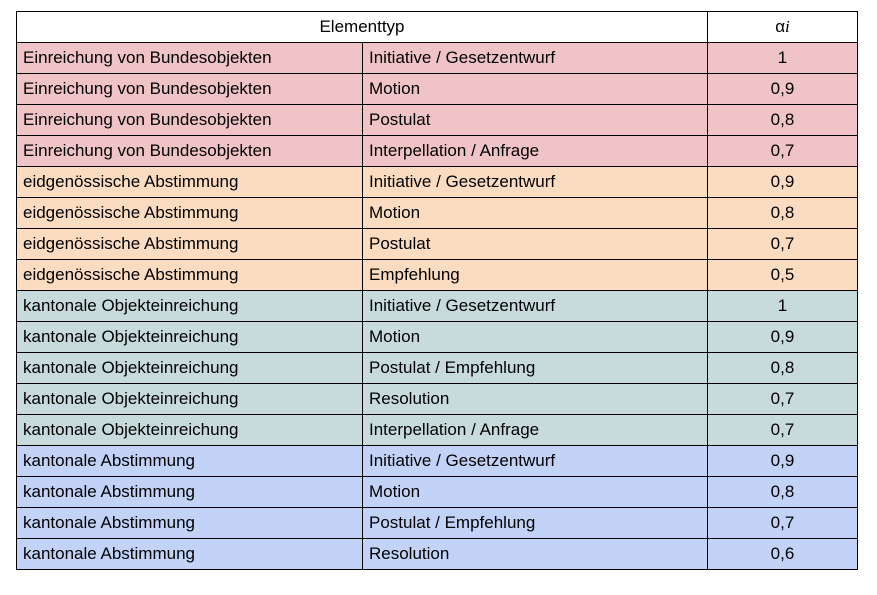 This screenshot has width=877, height=595. What do you see at coordinates (362, 27) in the screenshot?
I see `header-element-type: Elementtyp` at bounding box center [362, 27].